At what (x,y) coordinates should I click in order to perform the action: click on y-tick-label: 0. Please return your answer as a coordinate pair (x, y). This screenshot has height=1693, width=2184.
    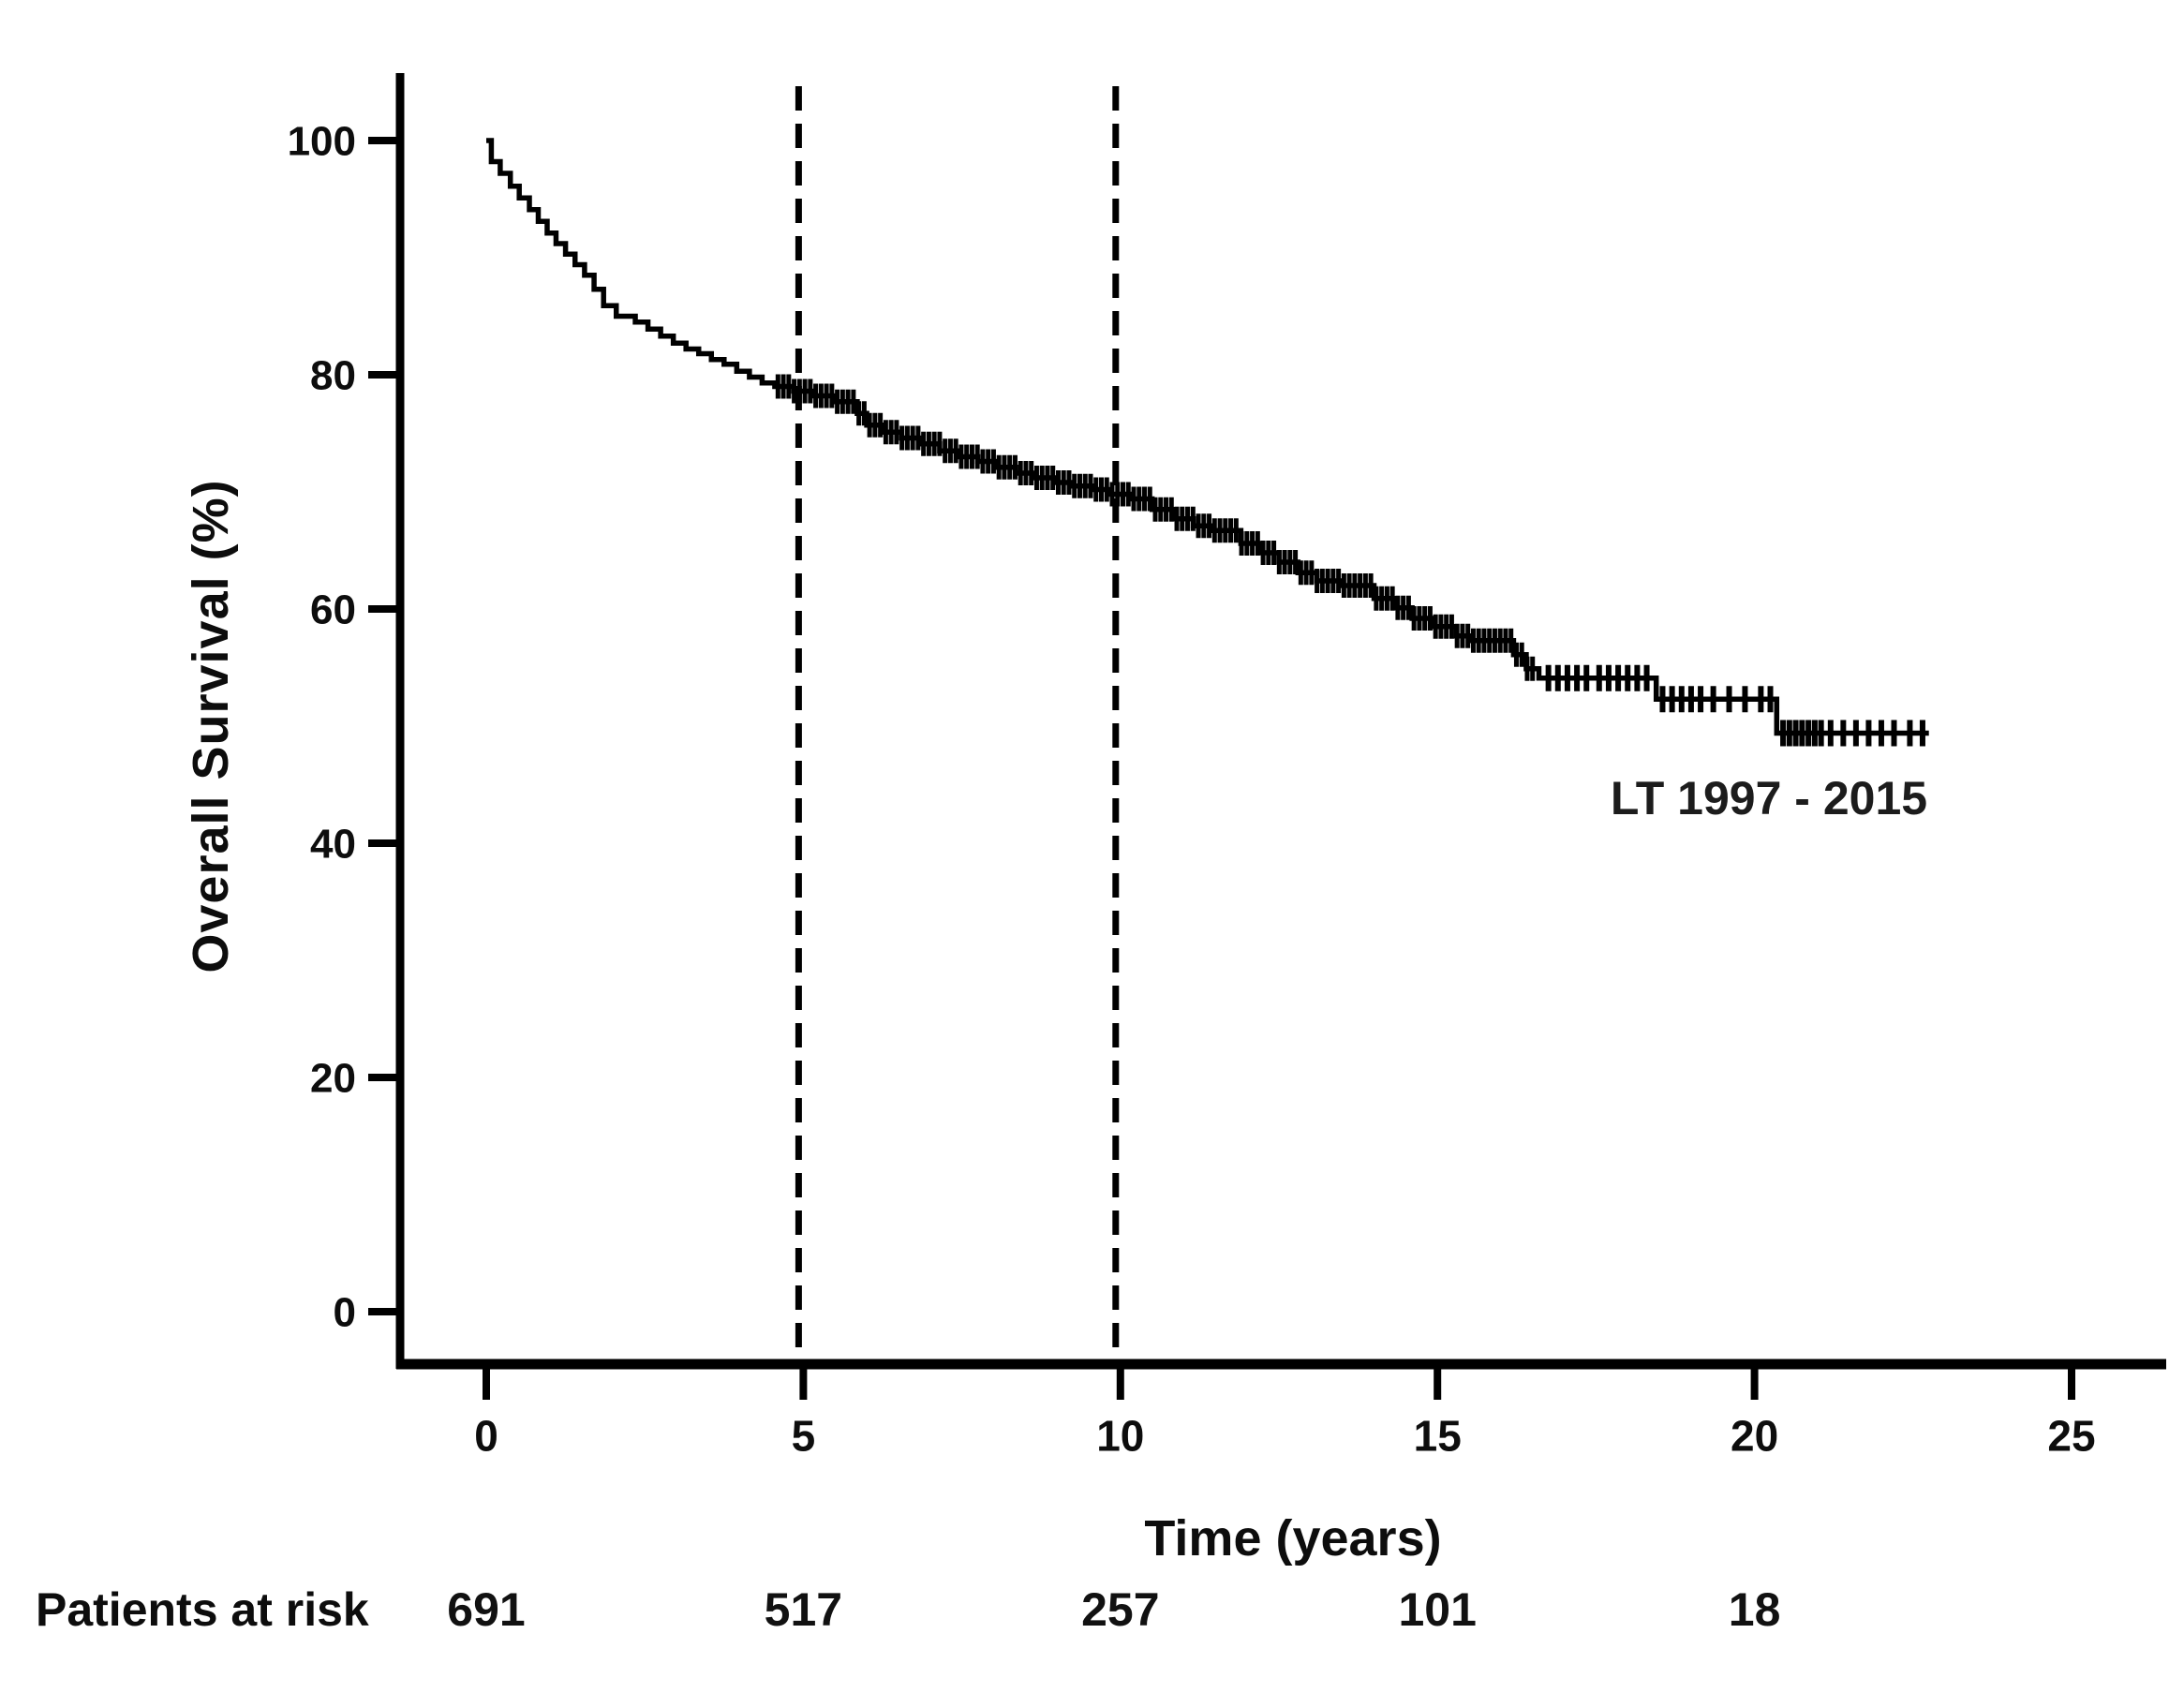
    Looking at the image, I should click on (345, 1312).